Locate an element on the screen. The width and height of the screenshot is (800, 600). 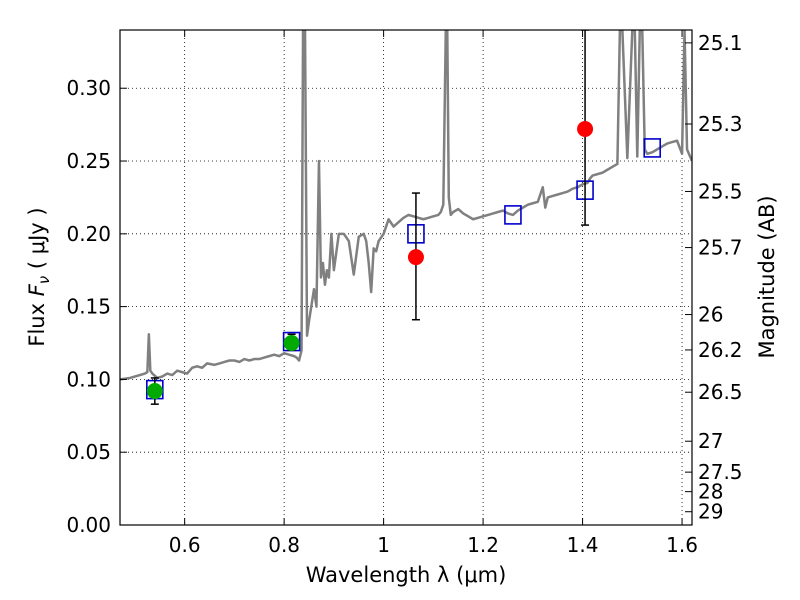
y2-tick-label: 29 is located at coordinates (710, 512).